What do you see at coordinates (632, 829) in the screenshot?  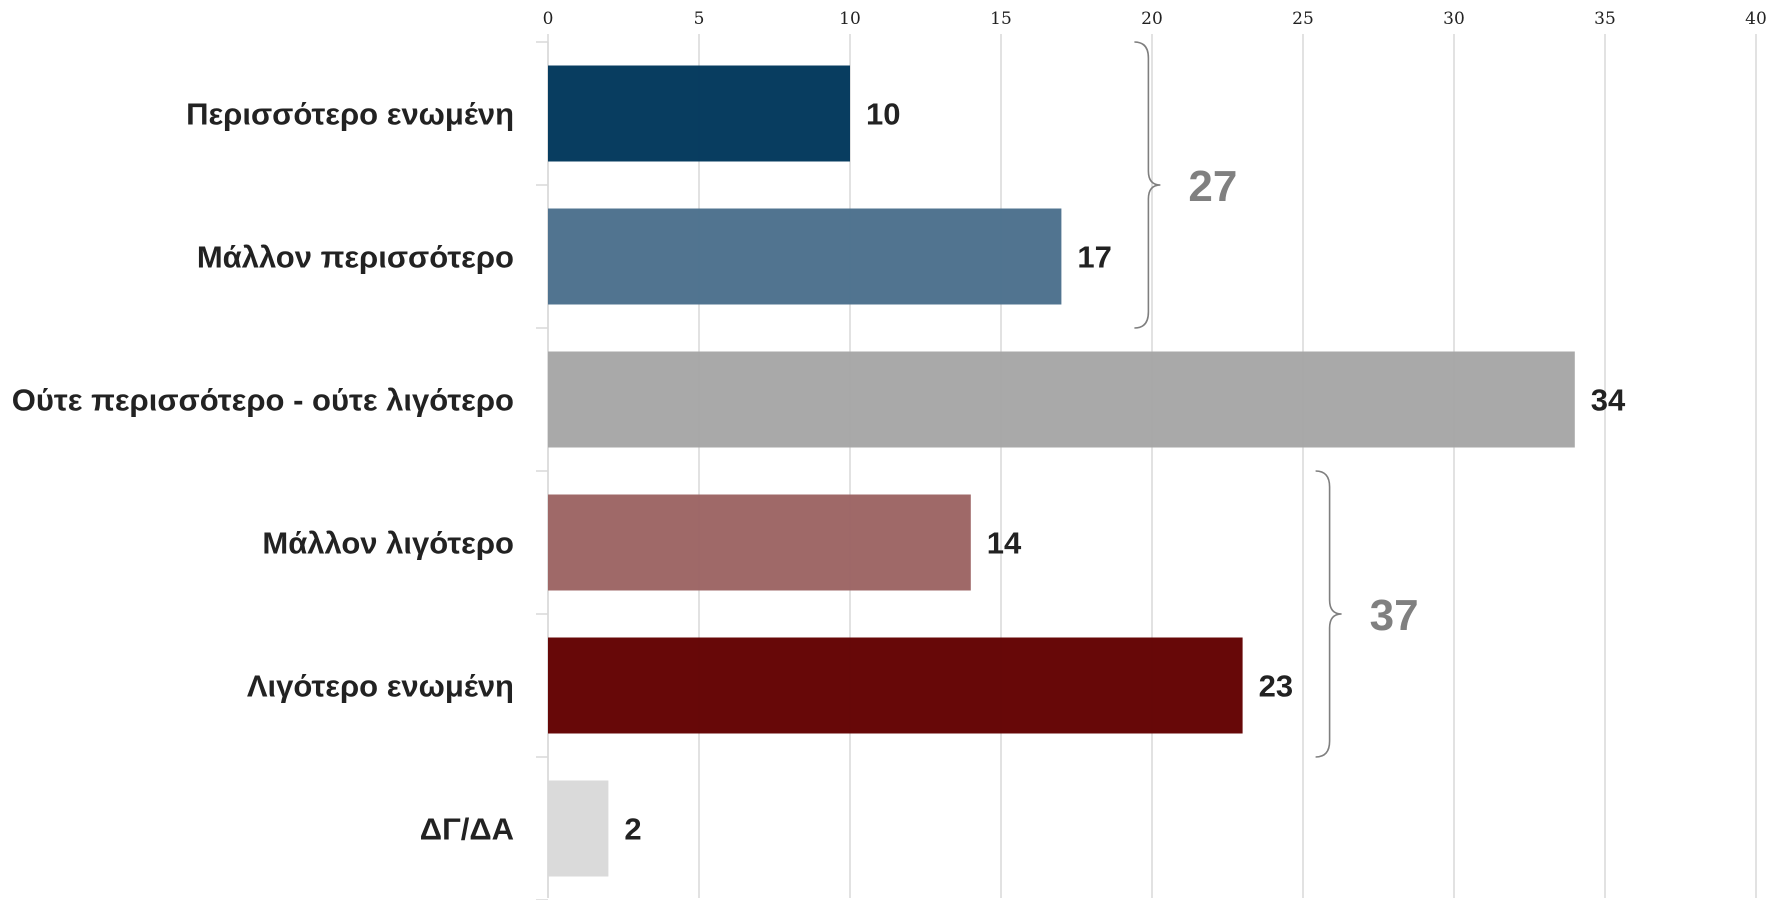 I see `value-label: 2` at bounding box center [632, 829].